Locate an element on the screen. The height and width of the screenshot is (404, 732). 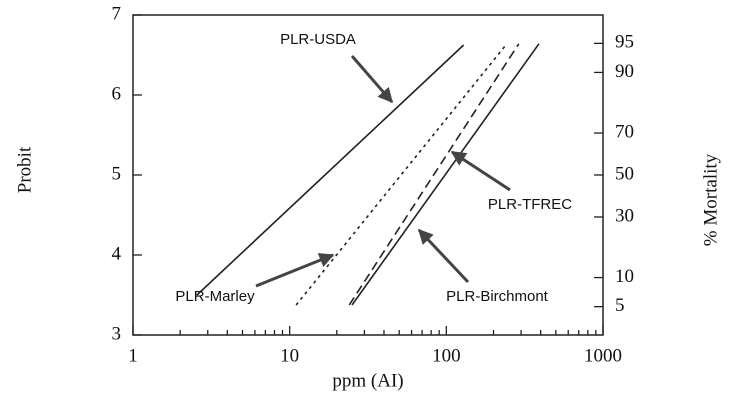
x-tick-label: 1 is located at coordinates (133, 355).